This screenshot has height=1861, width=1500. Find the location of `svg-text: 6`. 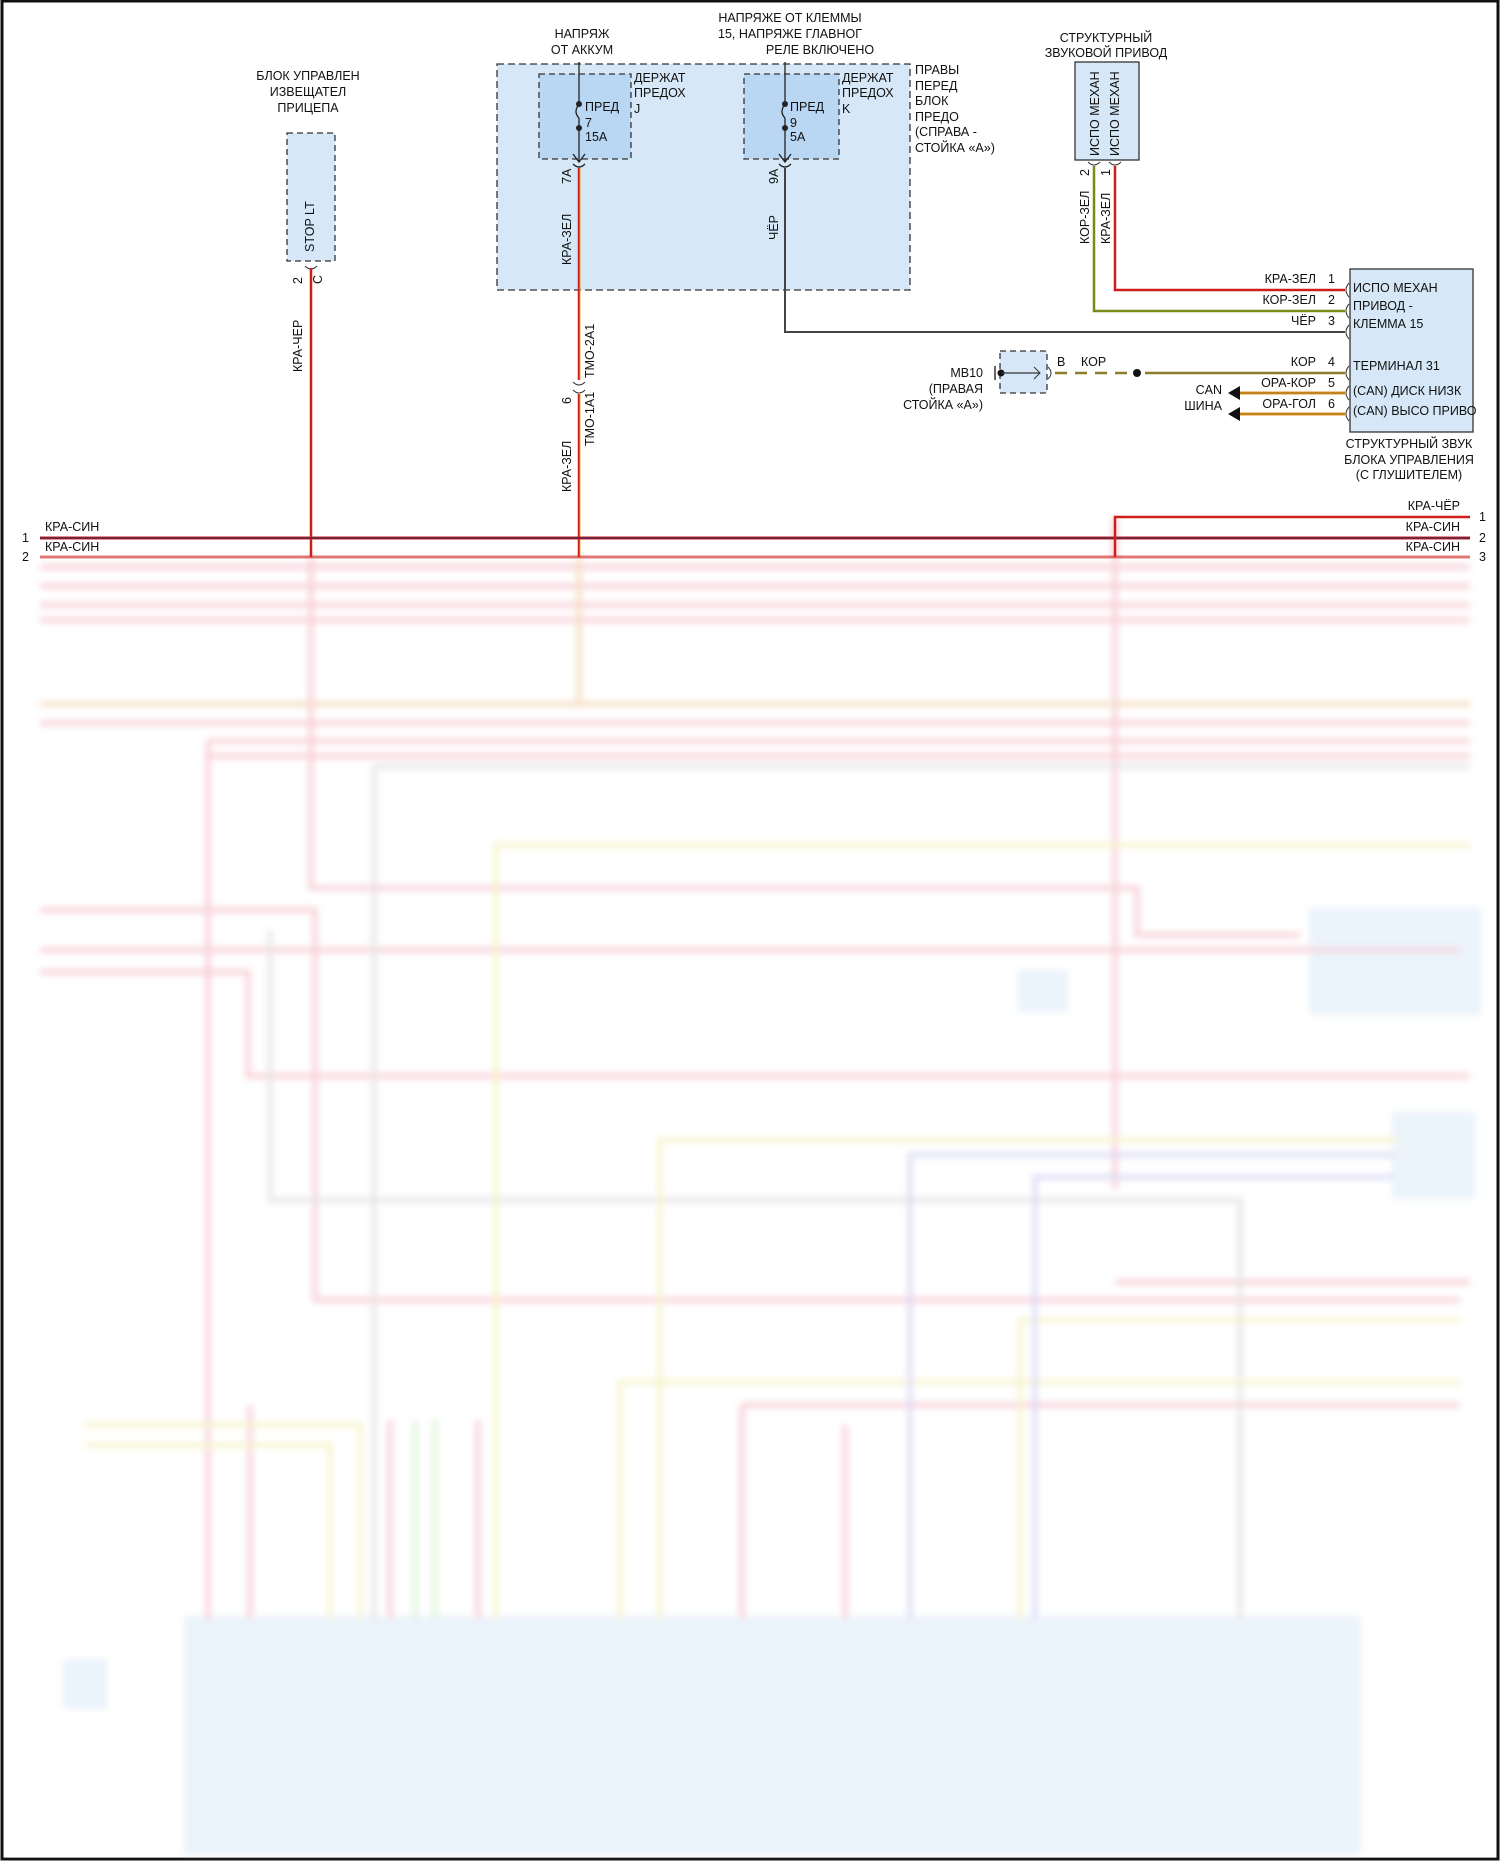

svg-text: 6 is located at coordinates (1331, 404).